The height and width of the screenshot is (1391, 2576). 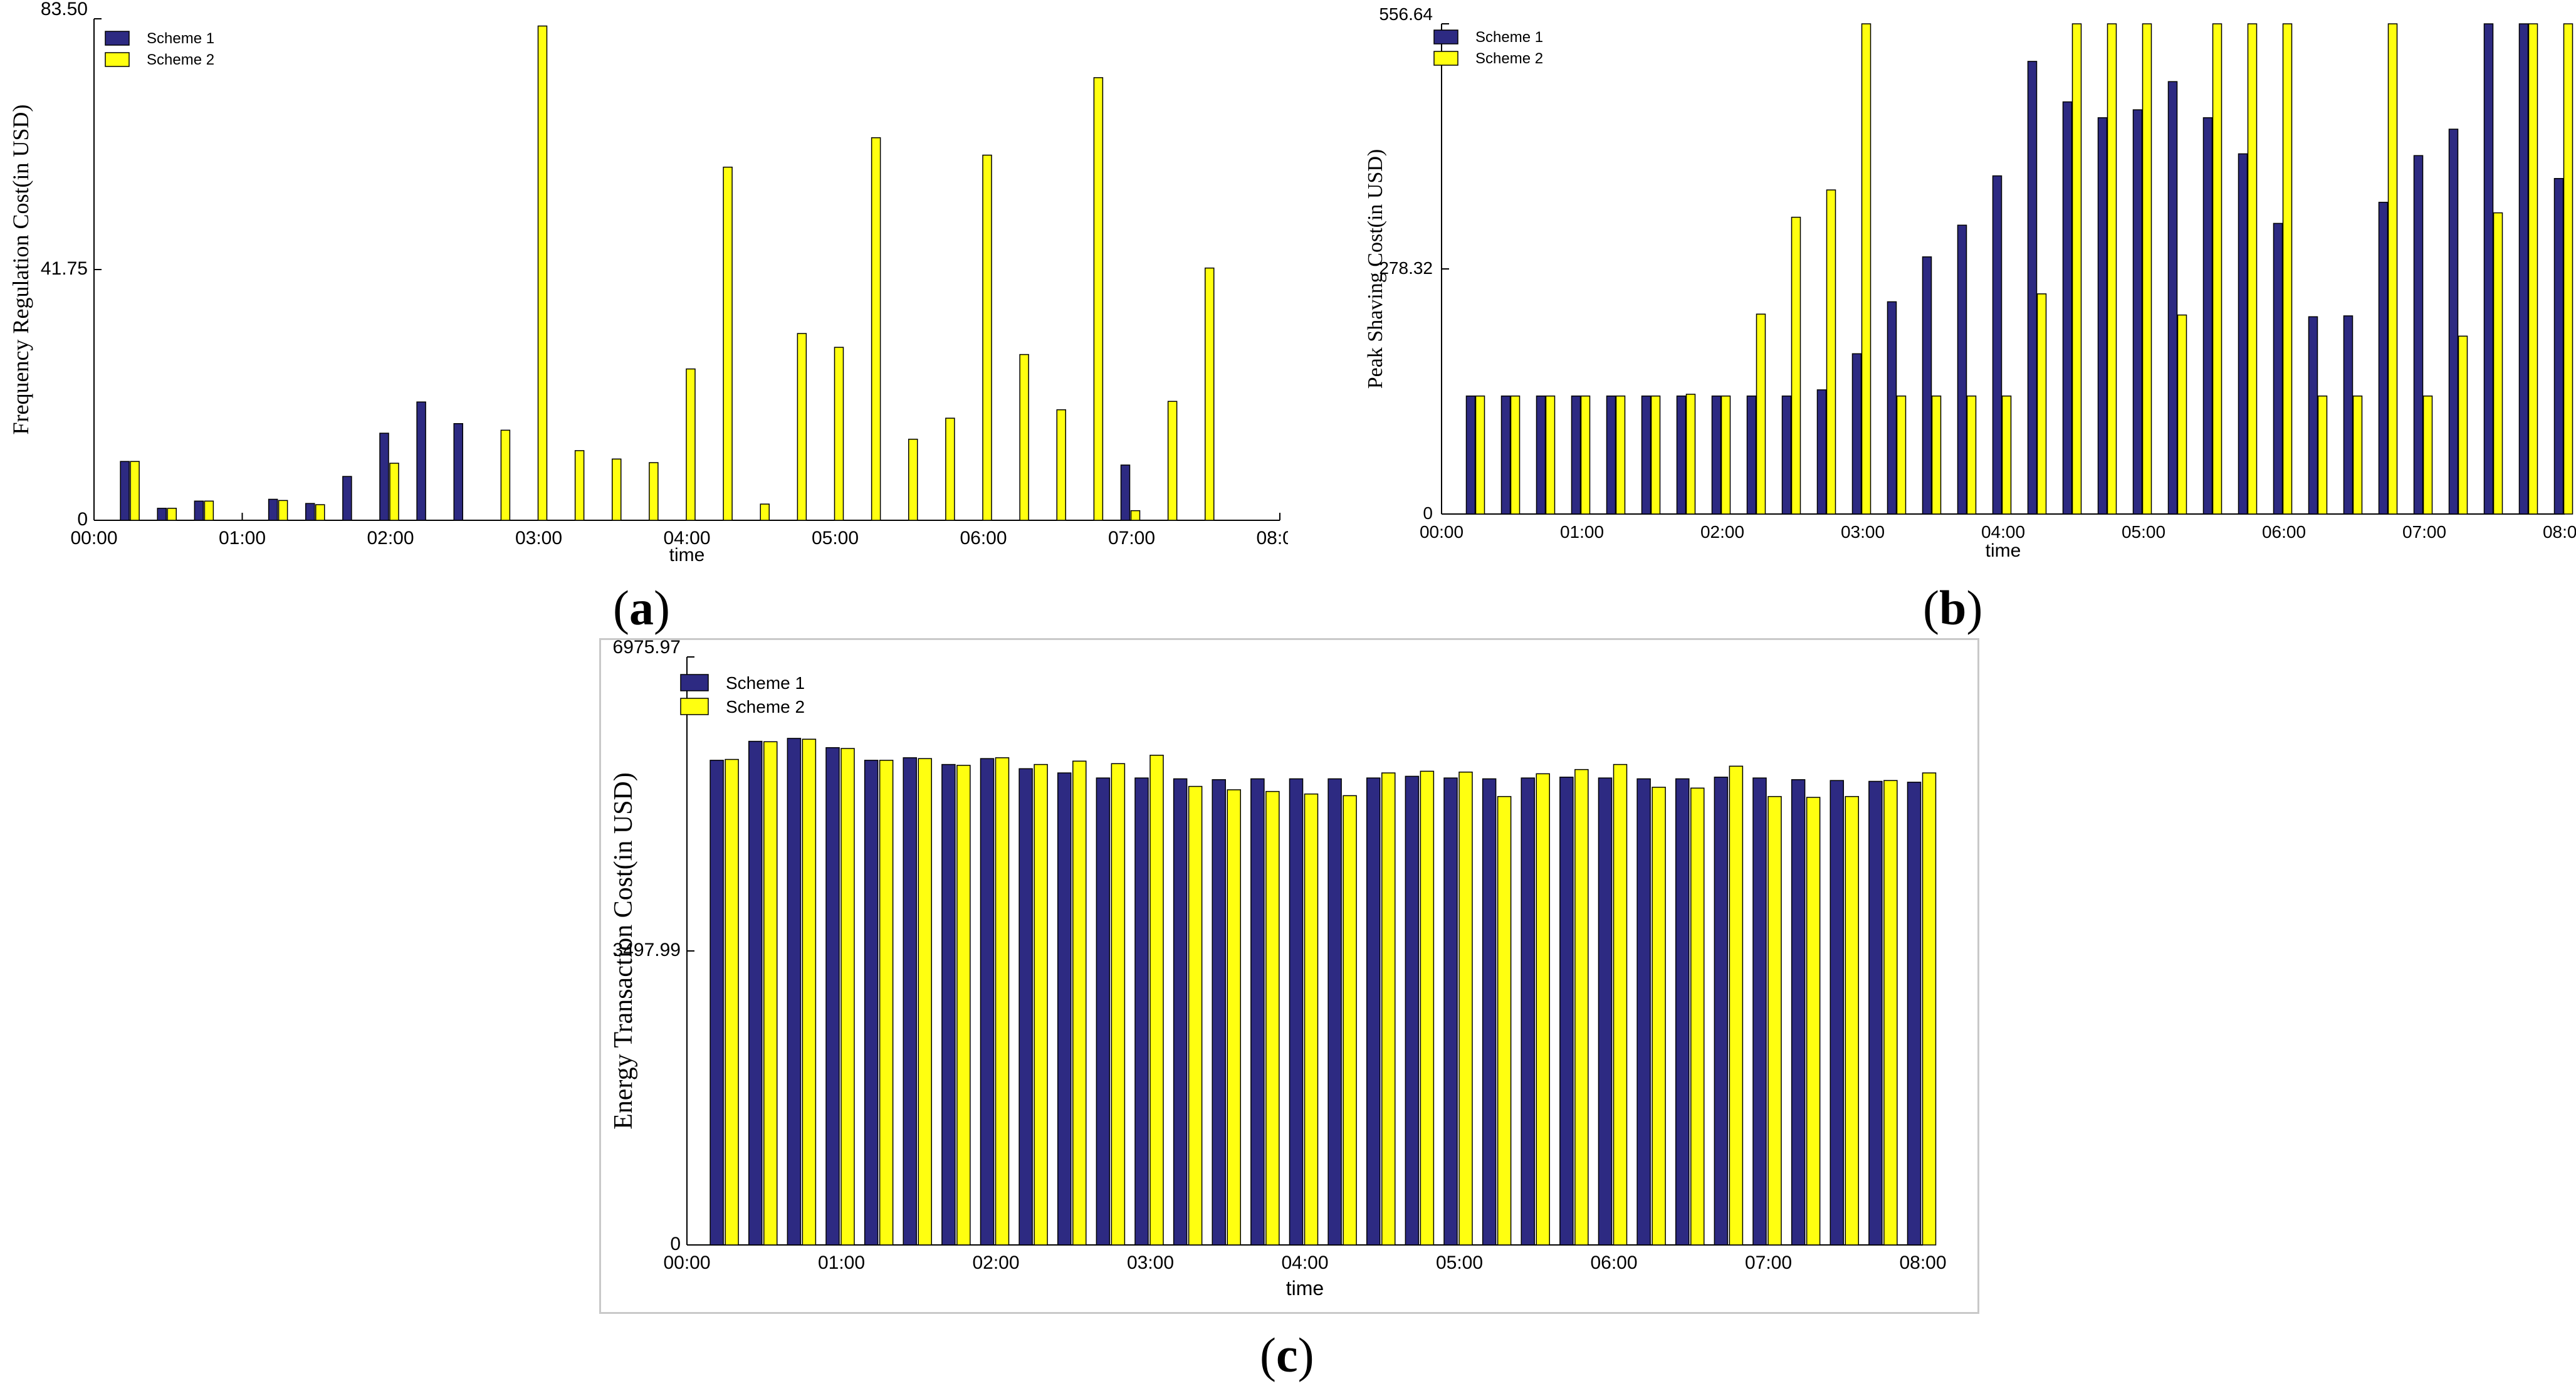 What do you see at coordinates (641, 608) in the screenshot?
I see `panel-label-a: (a)` at bounding box center [641, 608].